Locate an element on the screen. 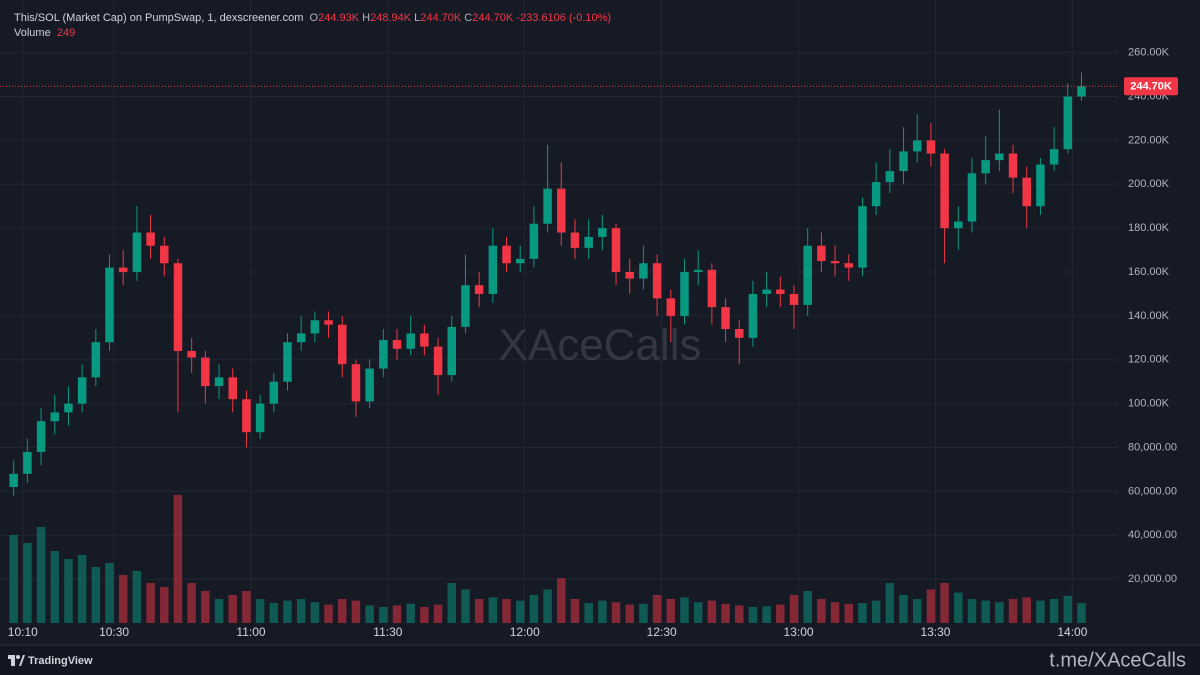  volume-row: Volume 249 is located at coordinates (312, 33).